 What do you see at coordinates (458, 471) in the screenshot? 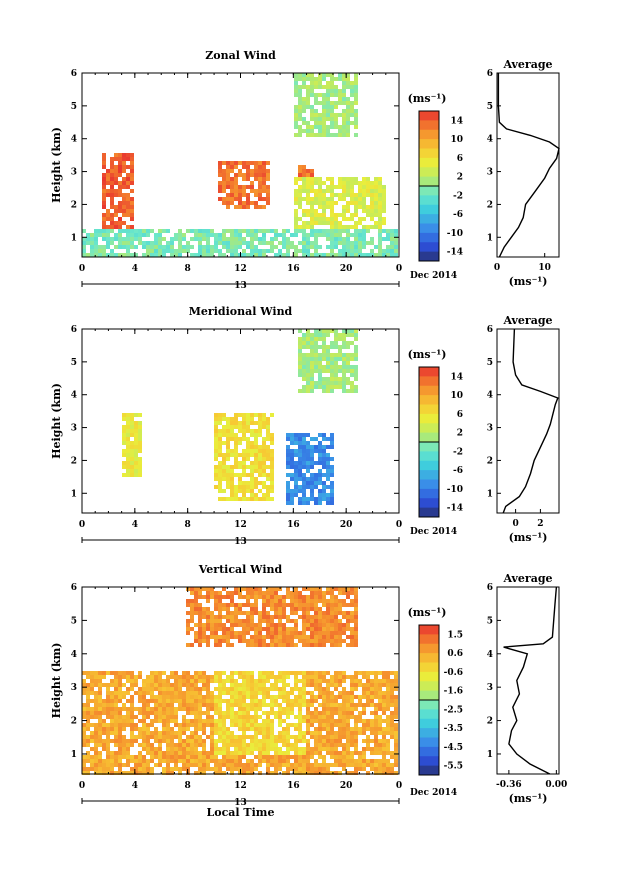
I see `colorbar-tick-label: -6` at bounding box center [458, 471].